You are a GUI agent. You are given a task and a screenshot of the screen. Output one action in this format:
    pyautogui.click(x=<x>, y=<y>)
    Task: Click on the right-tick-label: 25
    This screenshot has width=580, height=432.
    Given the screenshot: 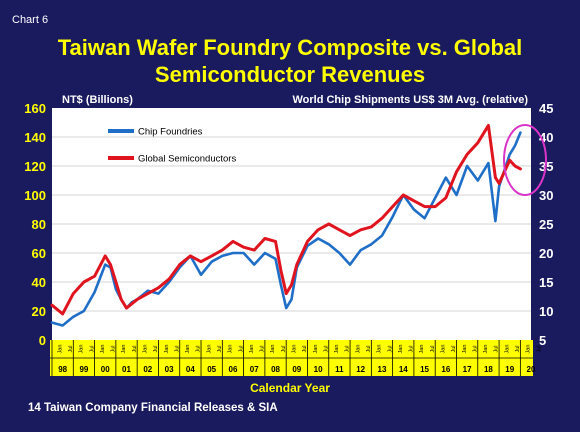 What is the action you would take?
    pyautogui.click(x=546, y=224)
    